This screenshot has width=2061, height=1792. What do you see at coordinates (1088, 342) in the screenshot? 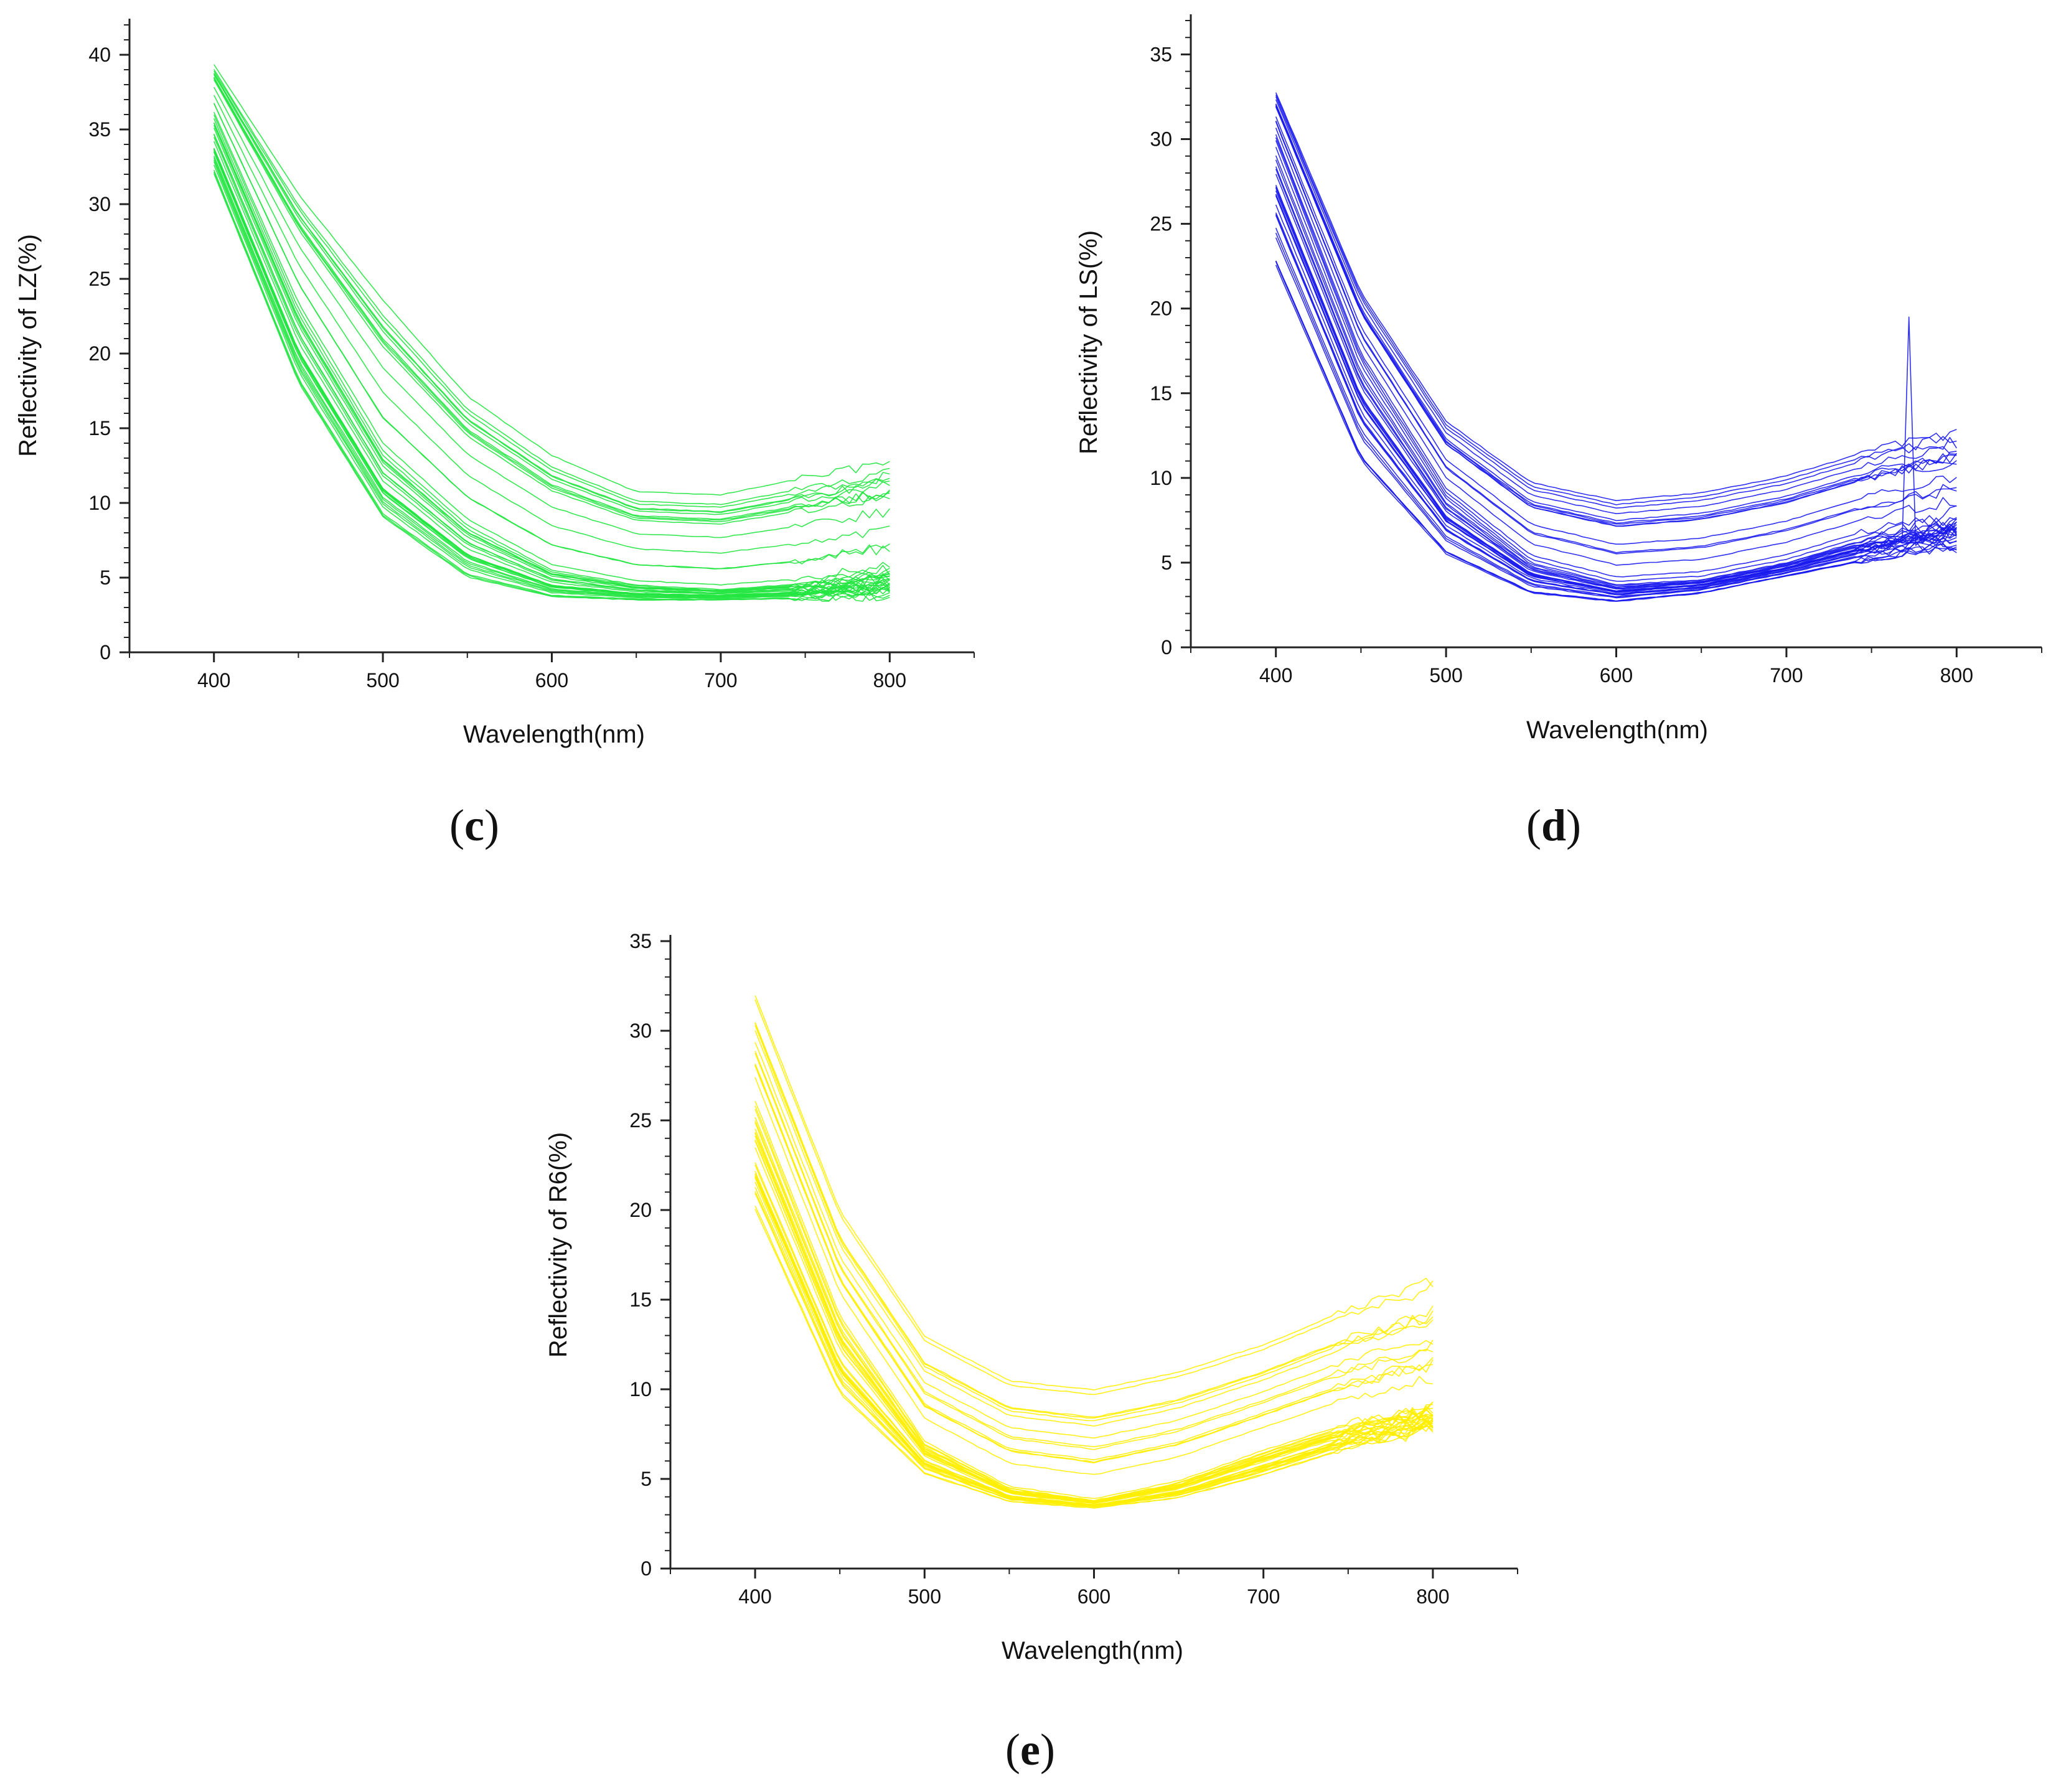
I see `chart-d-ylabel: Reflectivity of LS(%)` at bounding box center [1088, 342].